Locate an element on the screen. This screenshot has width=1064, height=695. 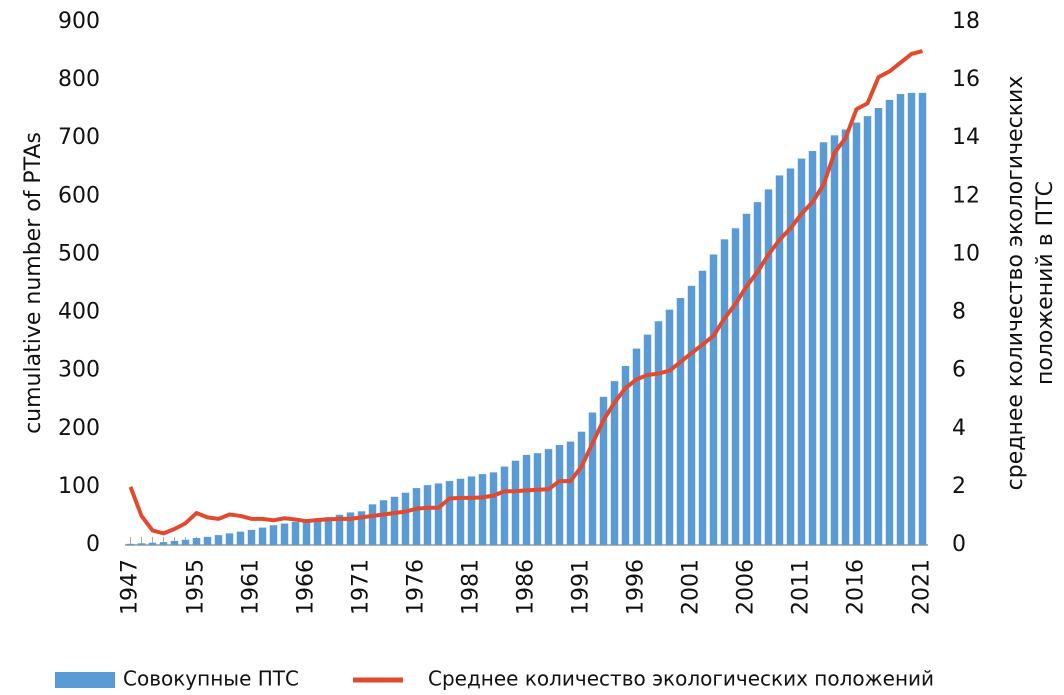
legend-swatch is located at coordinates (85, 680).